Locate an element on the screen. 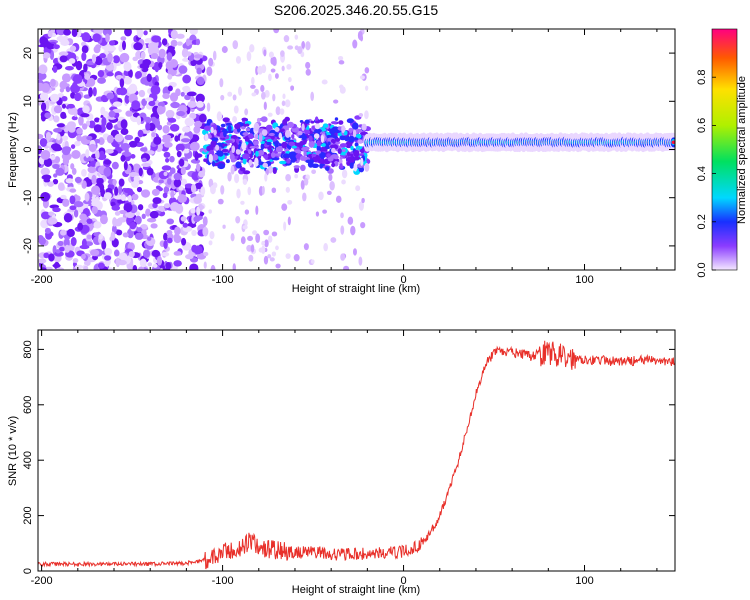 The height and width of the screenshot is (600, 750). colorbar-tick-label: 0.4 is located at coordinates (702, 173).